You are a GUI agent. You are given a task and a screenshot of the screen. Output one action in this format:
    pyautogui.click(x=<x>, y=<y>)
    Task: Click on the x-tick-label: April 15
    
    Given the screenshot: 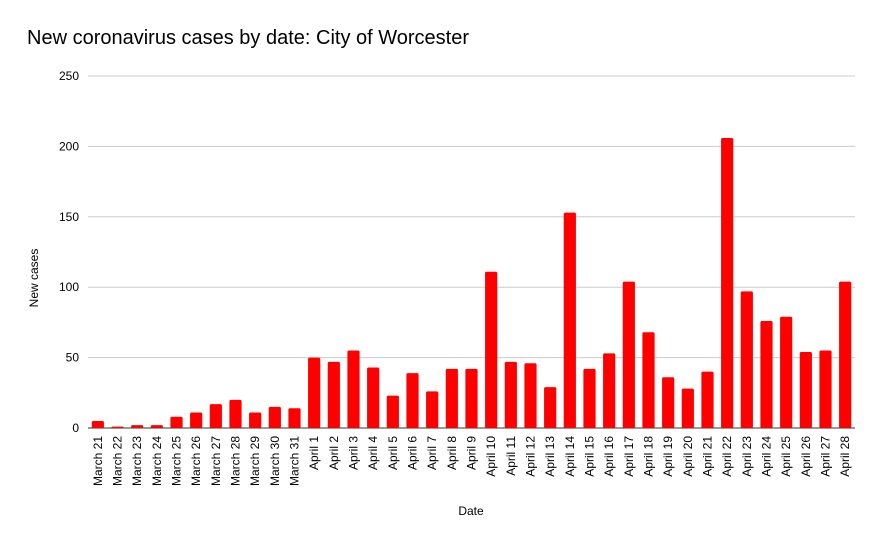 What is the action you would take?
    pyautogui.click(x=590, y=456)
    